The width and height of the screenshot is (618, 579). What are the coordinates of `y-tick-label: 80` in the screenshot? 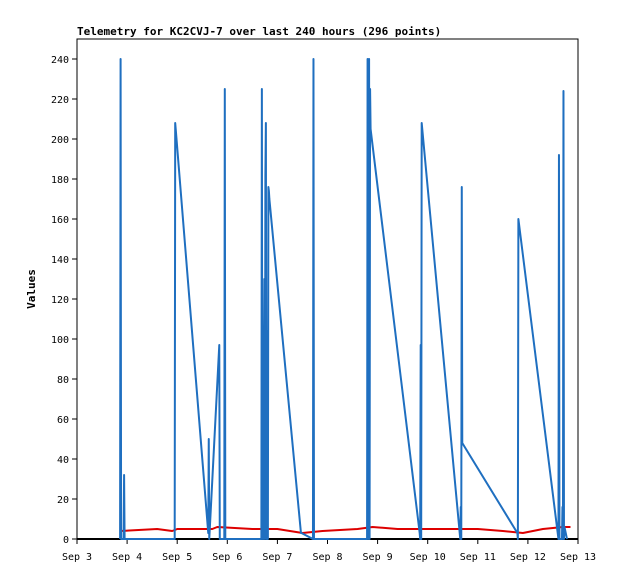 It's located at (63, 380).